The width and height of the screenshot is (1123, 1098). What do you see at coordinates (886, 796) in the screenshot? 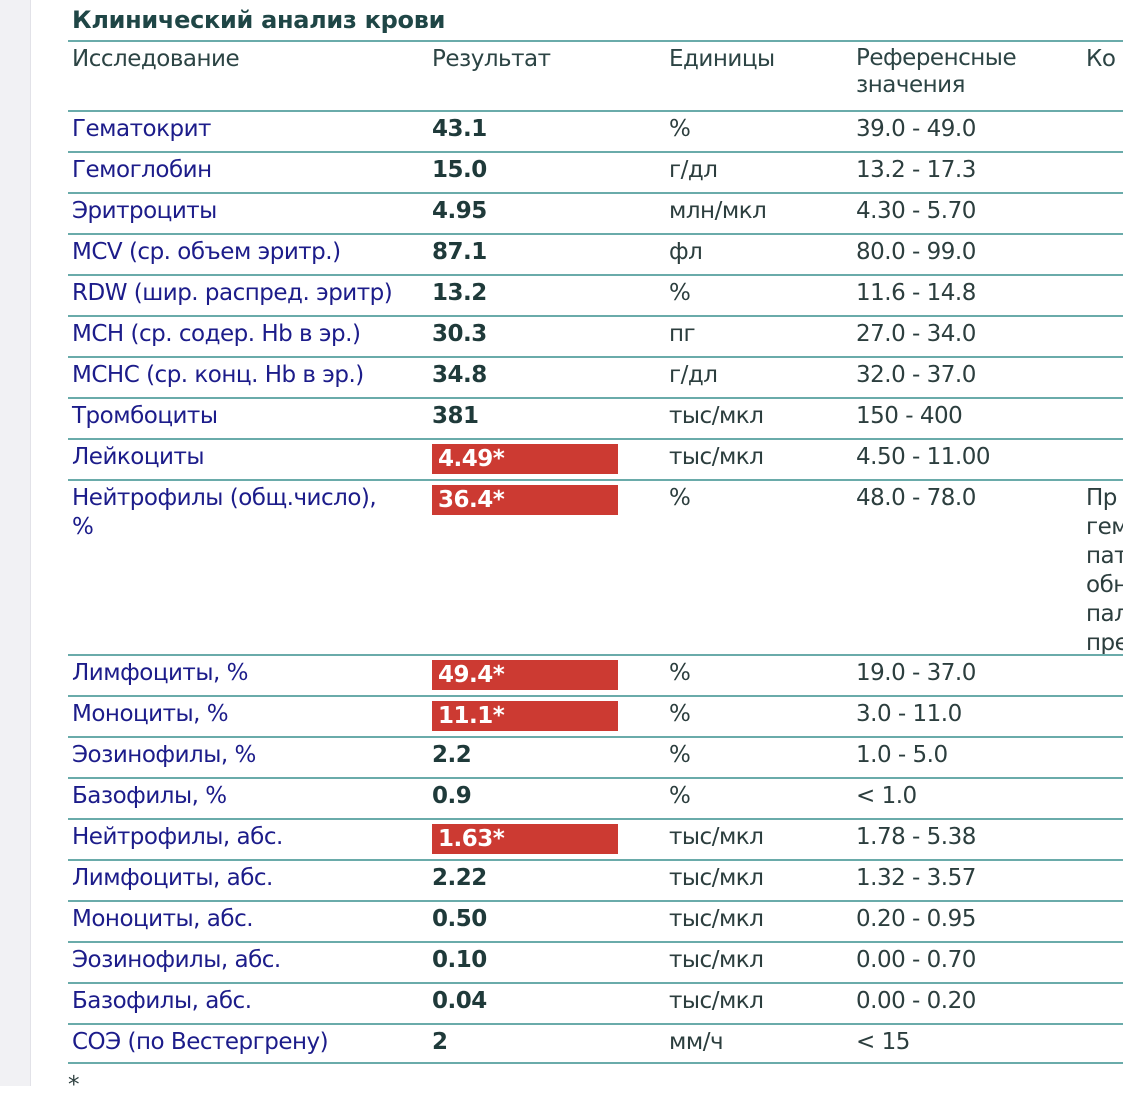
I see `reference-range: < 1.0` at bounding box center [886, 796].